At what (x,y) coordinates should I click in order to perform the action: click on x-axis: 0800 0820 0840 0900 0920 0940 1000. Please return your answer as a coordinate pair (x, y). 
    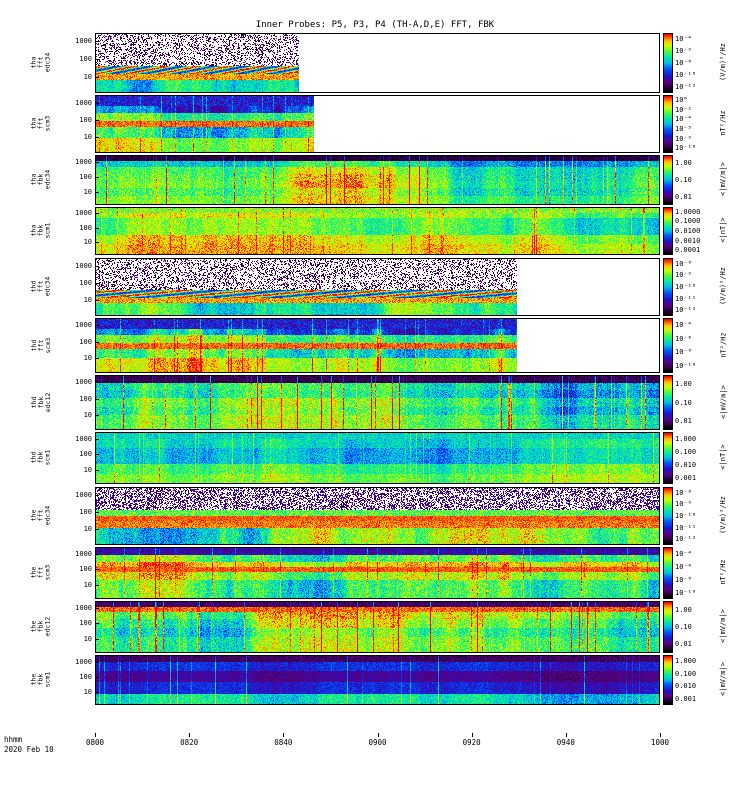
    Looking at the image, I should click on (377, 748).